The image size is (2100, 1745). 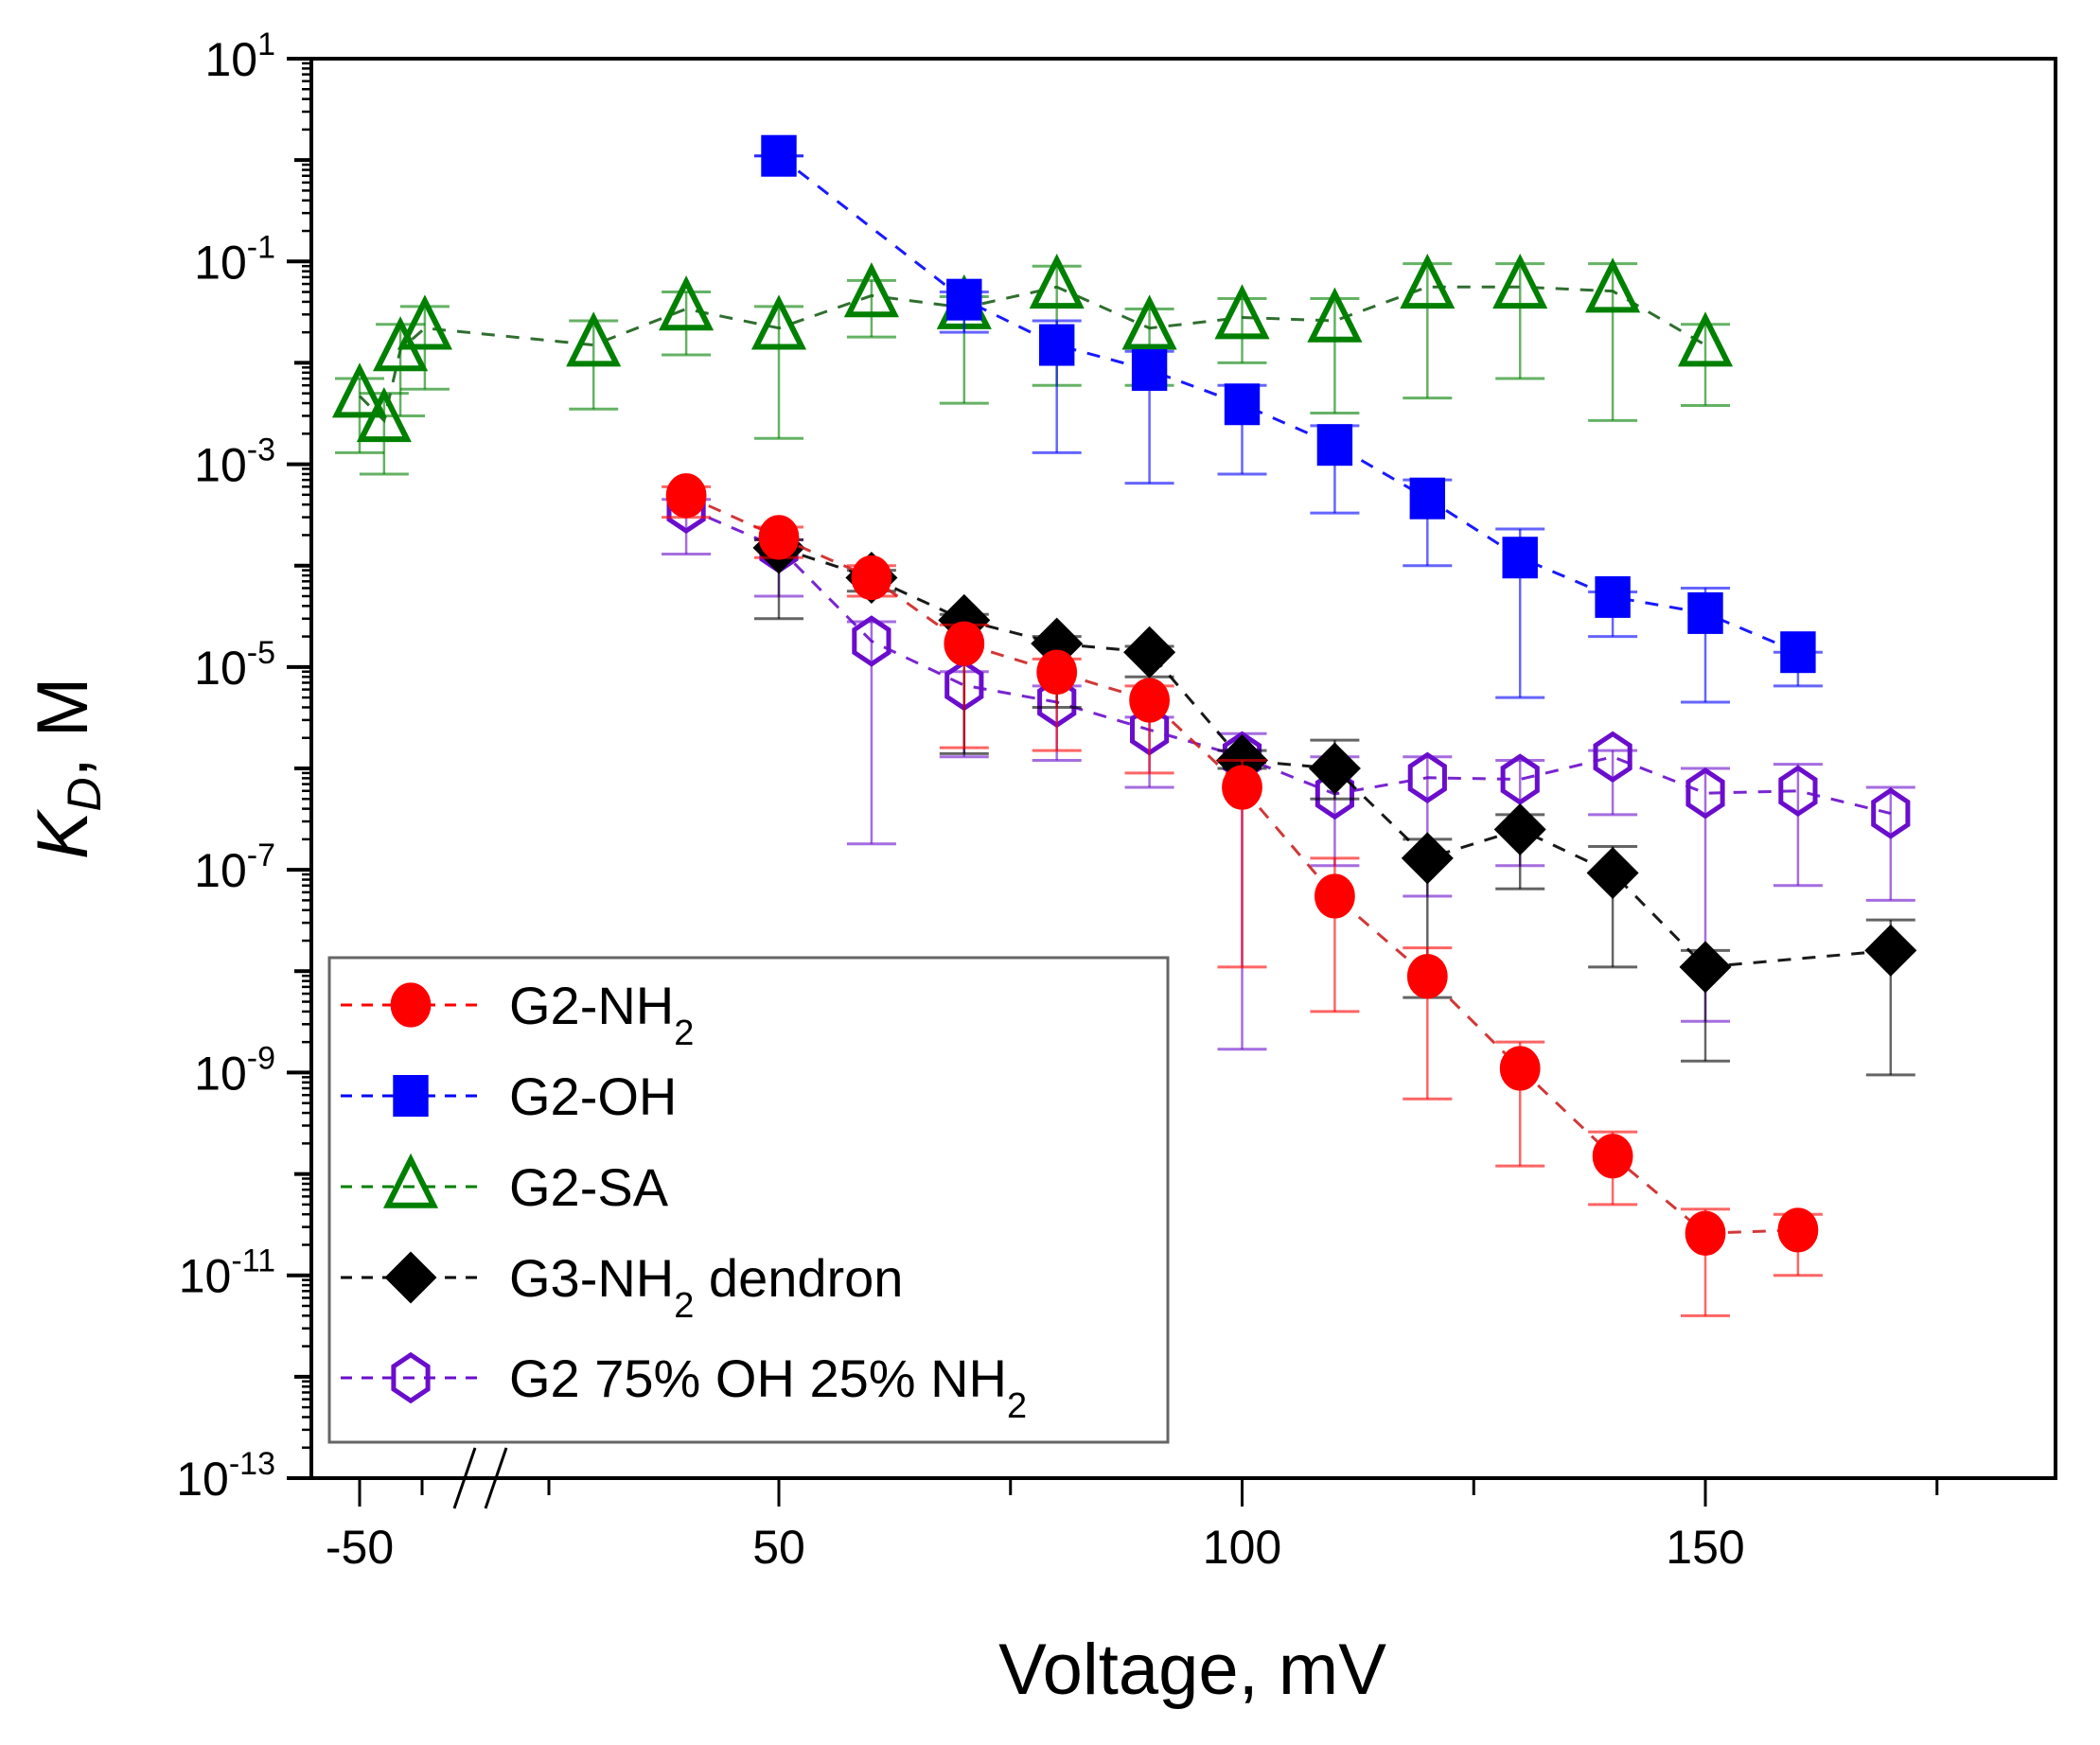 What do you see at coordinates (591, 1278) in the screenshot?
I see `legend-label-main: G3-NH` at bounding box center [591, 1278].